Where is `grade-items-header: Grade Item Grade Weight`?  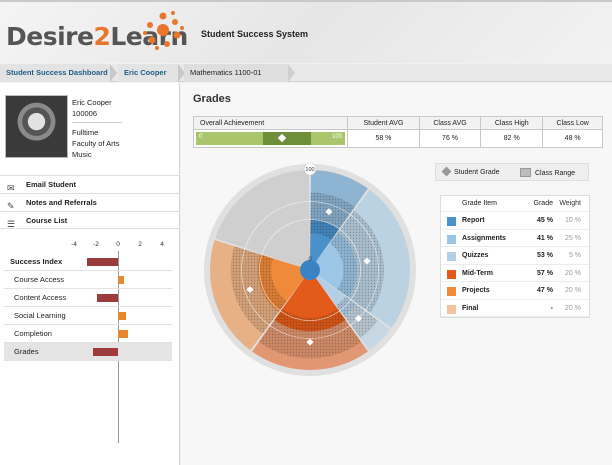
grade-items-header: Grade Item Grade Weight is located at coordinates (515, 204).